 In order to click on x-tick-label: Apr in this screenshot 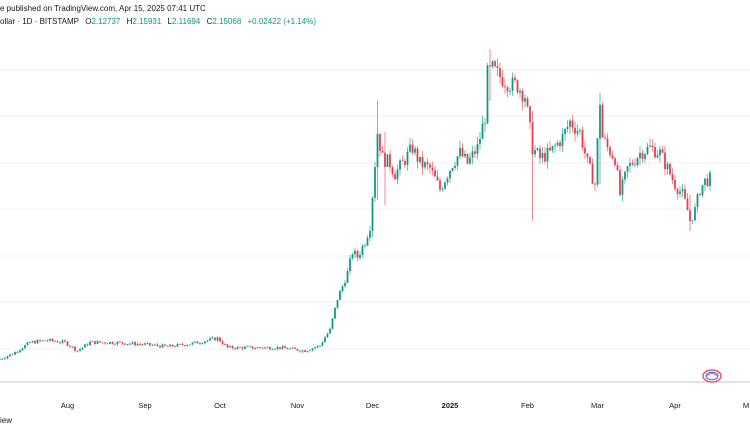, I will do `click(675, 405)`.